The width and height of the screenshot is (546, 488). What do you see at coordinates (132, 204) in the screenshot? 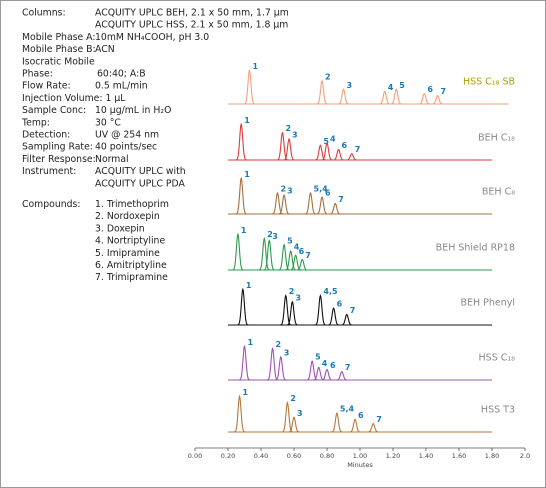
I see `compound: 1. Trimethoprim` at bounding box center [132, 204].